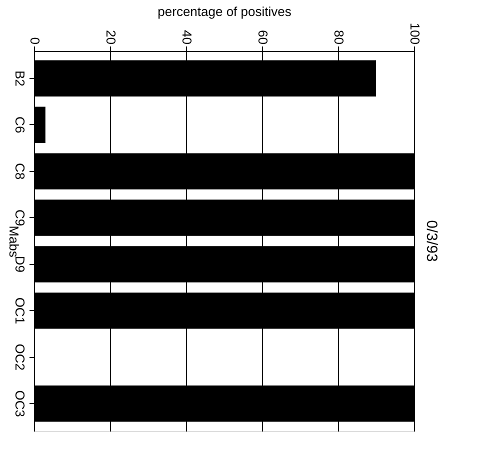  I want to click on y-tick-label: C6, so click(20, 125).